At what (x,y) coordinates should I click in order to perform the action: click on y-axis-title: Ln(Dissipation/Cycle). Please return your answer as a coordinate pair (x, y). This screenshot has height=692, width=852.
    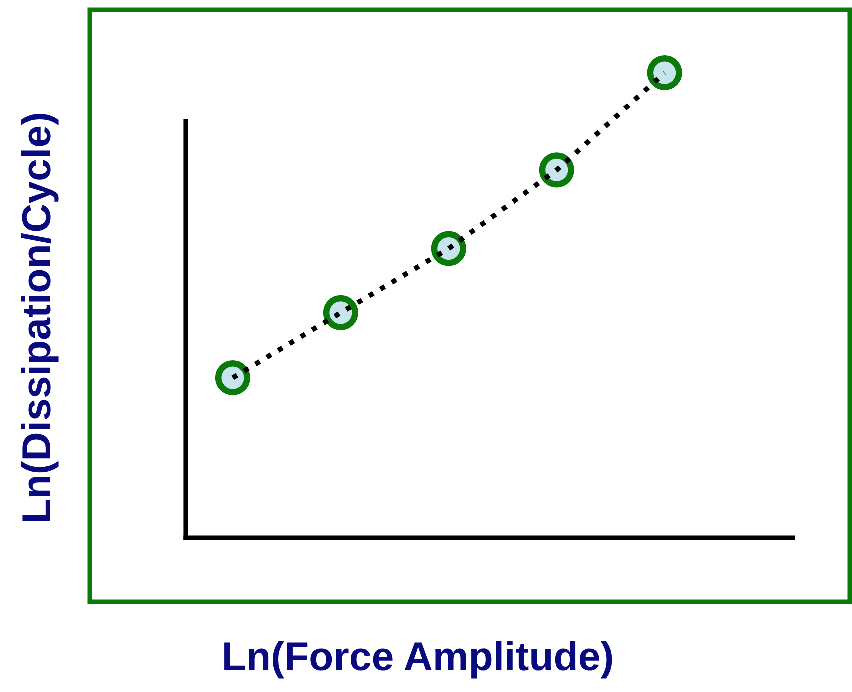
    Looking at the image, I should click on (40, 318).